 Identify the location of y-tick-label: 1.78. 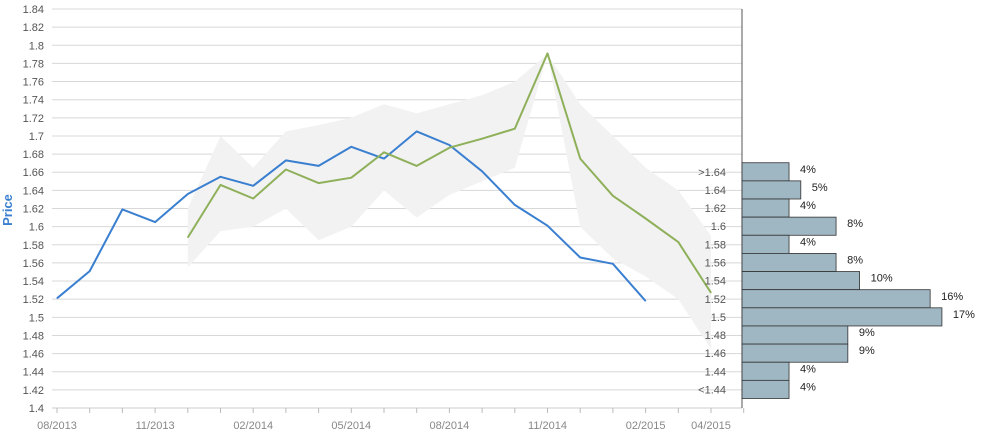
(33, 64).